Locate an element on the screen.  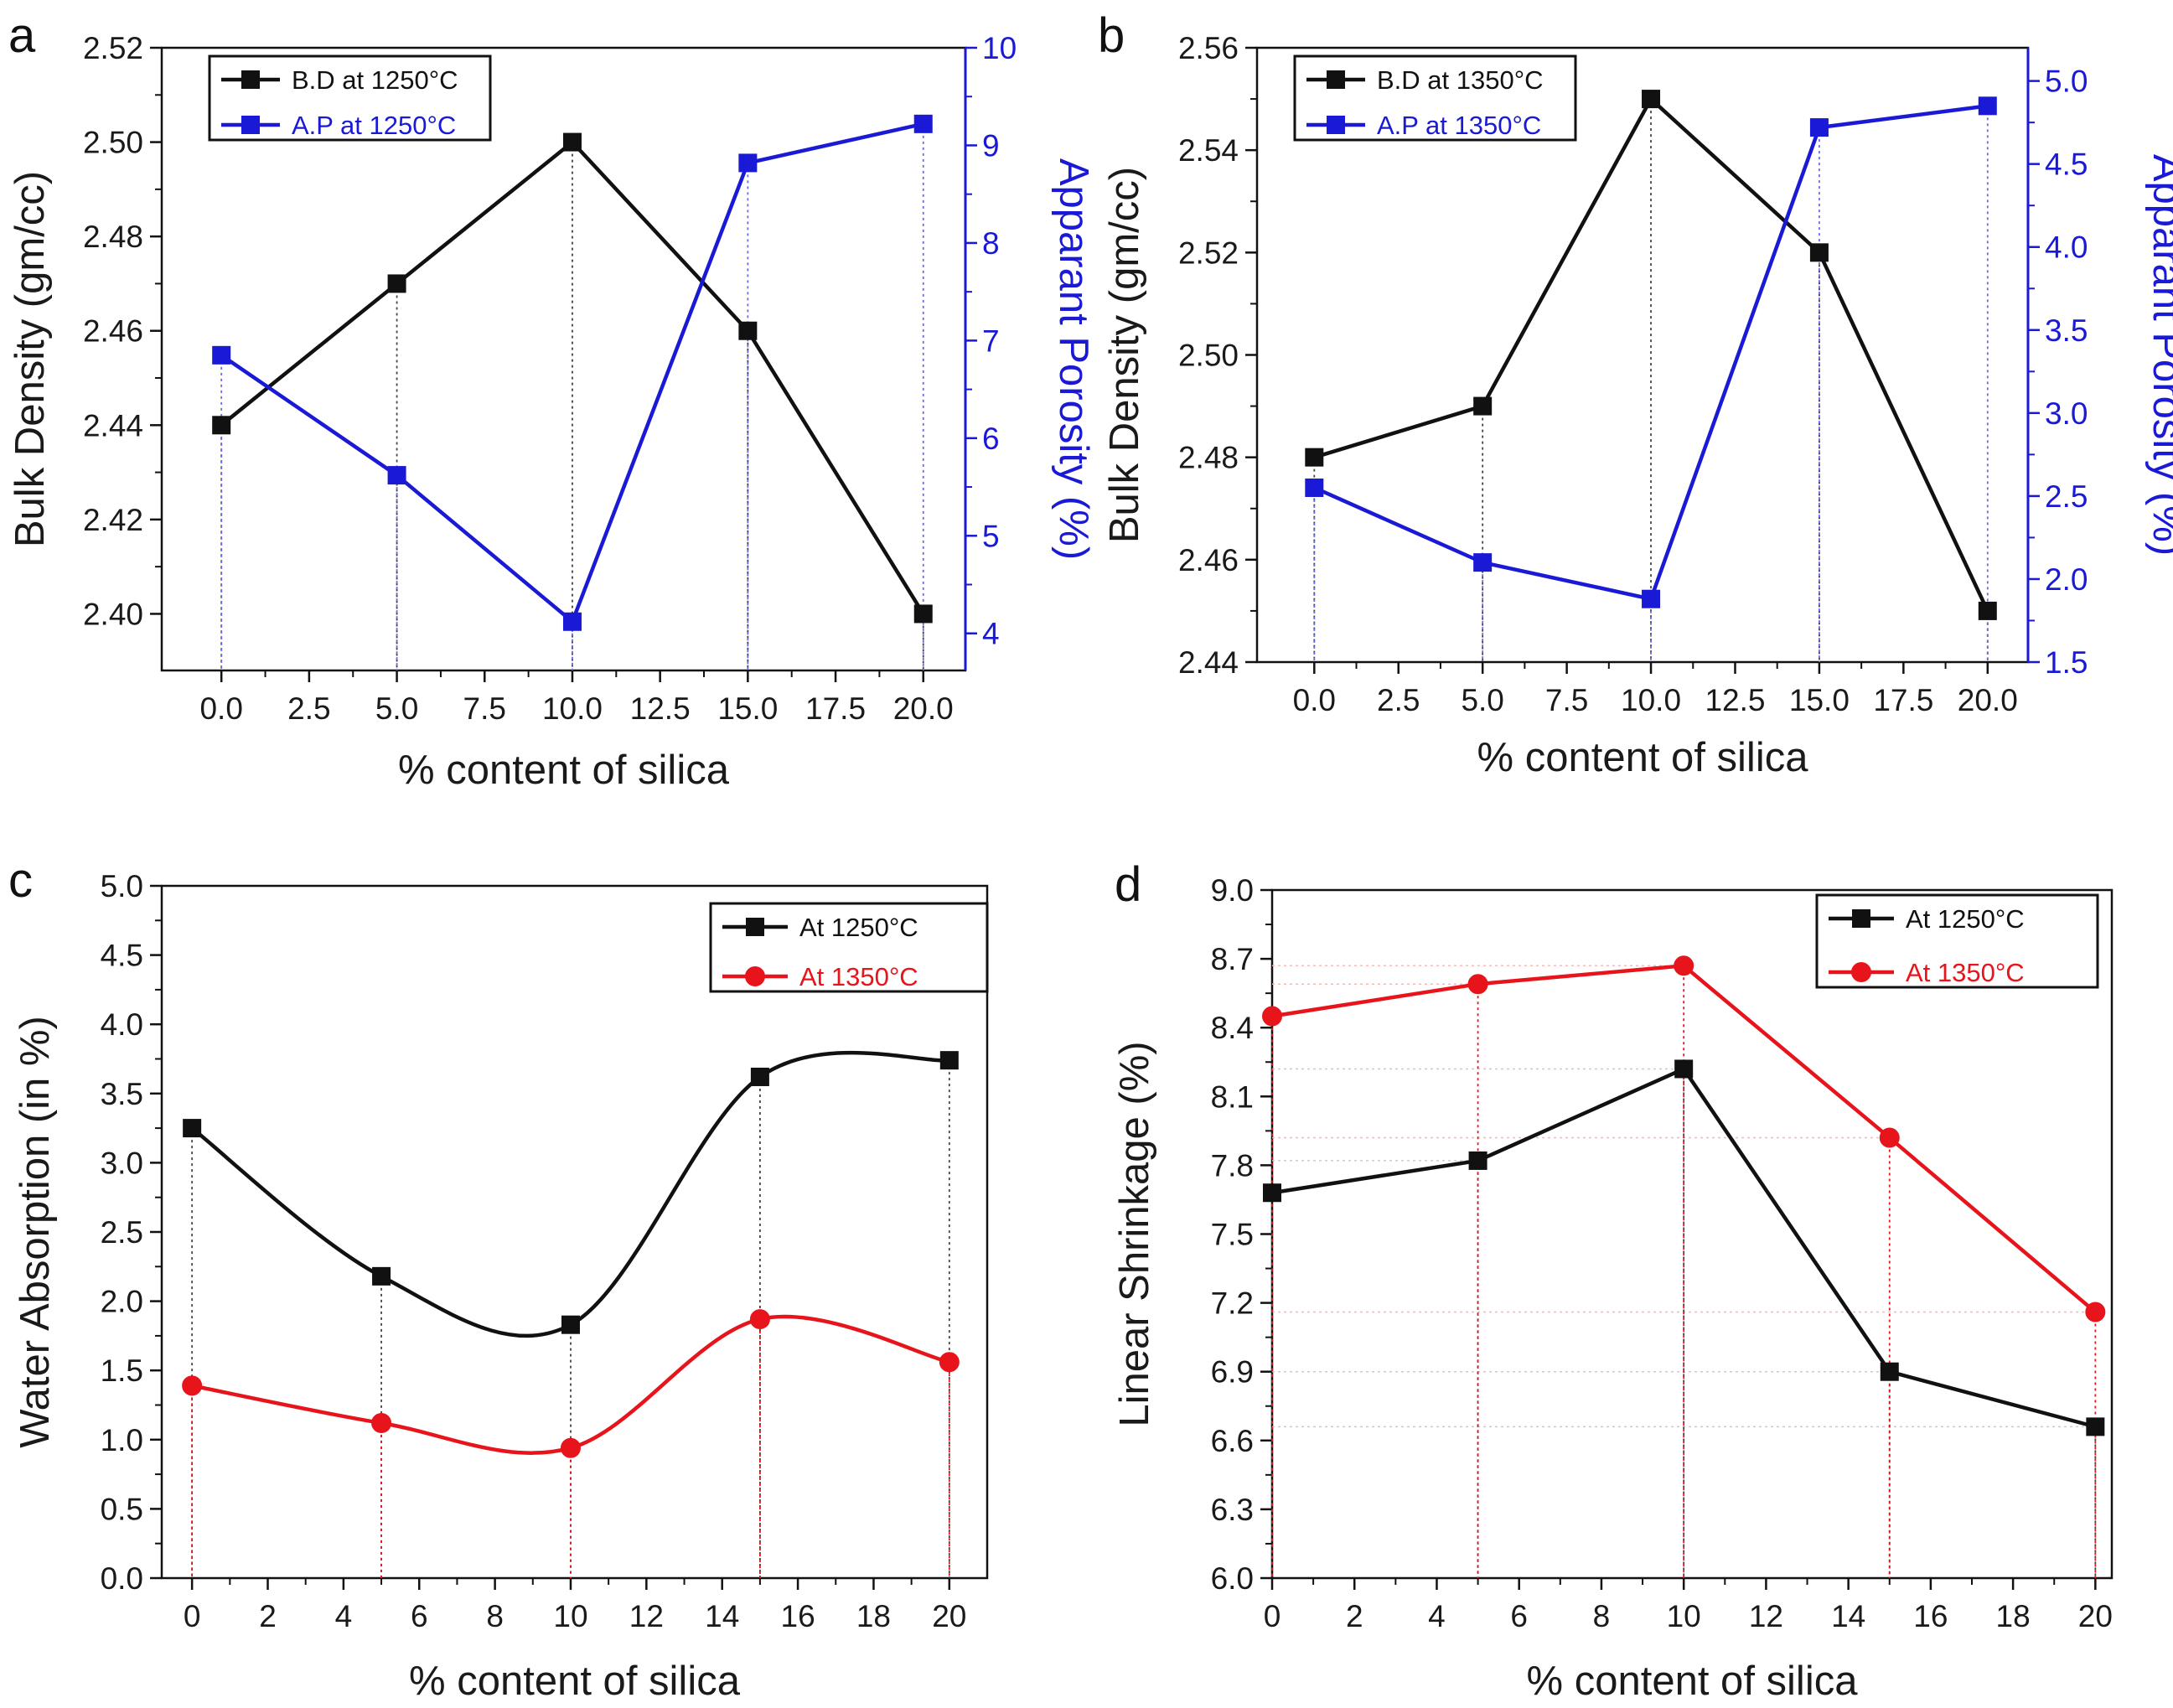
y-tick-label: 6.0 is located at coordinates (1232, 1579).